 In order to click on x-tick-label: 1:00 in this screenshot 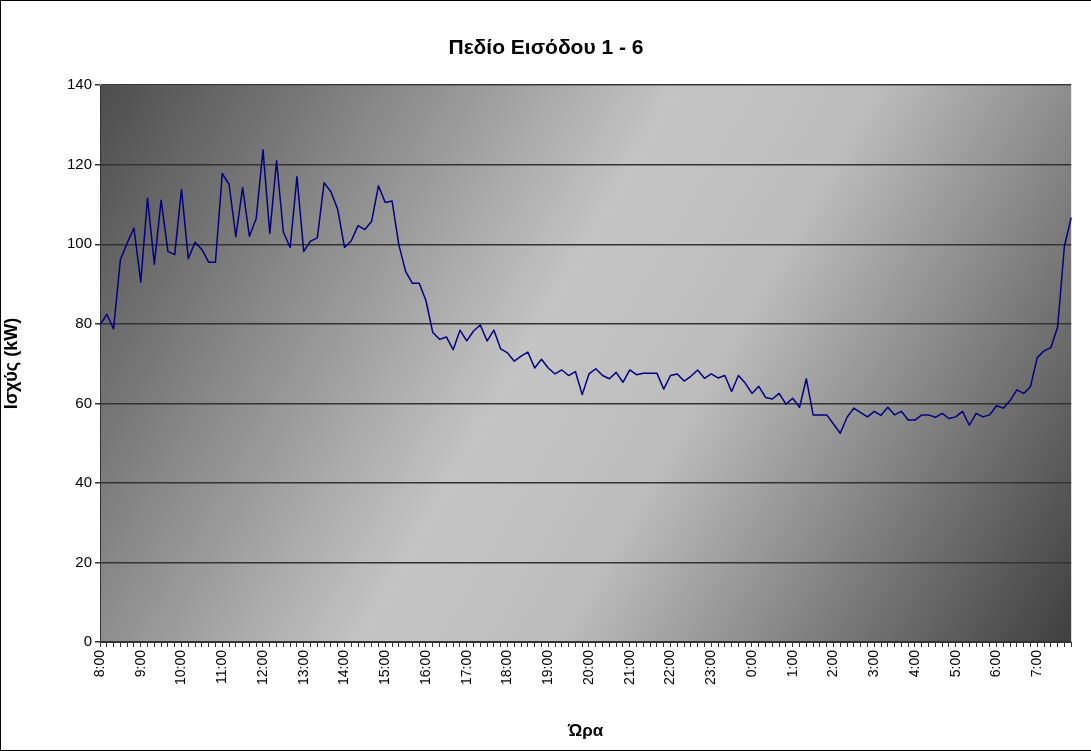, I will do `click(791, 663)`.